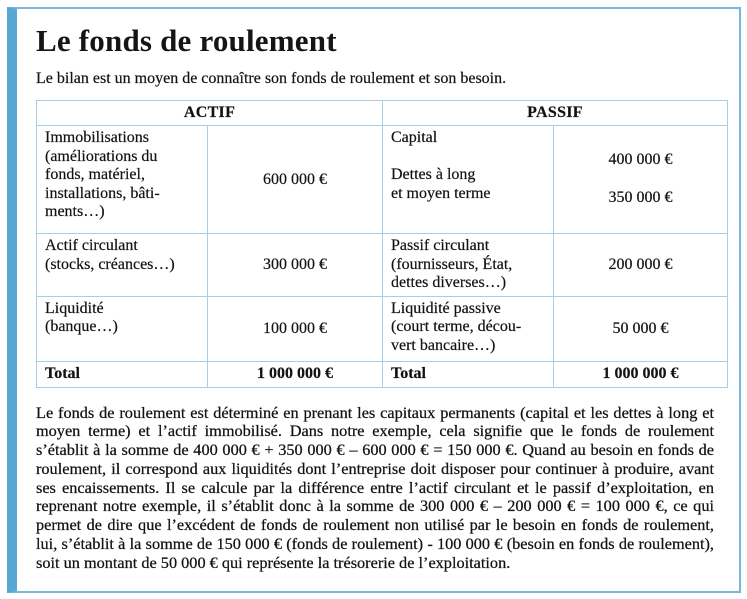  I want to click on table-header-row: ACTIF PASSIF, so click(382, 113).